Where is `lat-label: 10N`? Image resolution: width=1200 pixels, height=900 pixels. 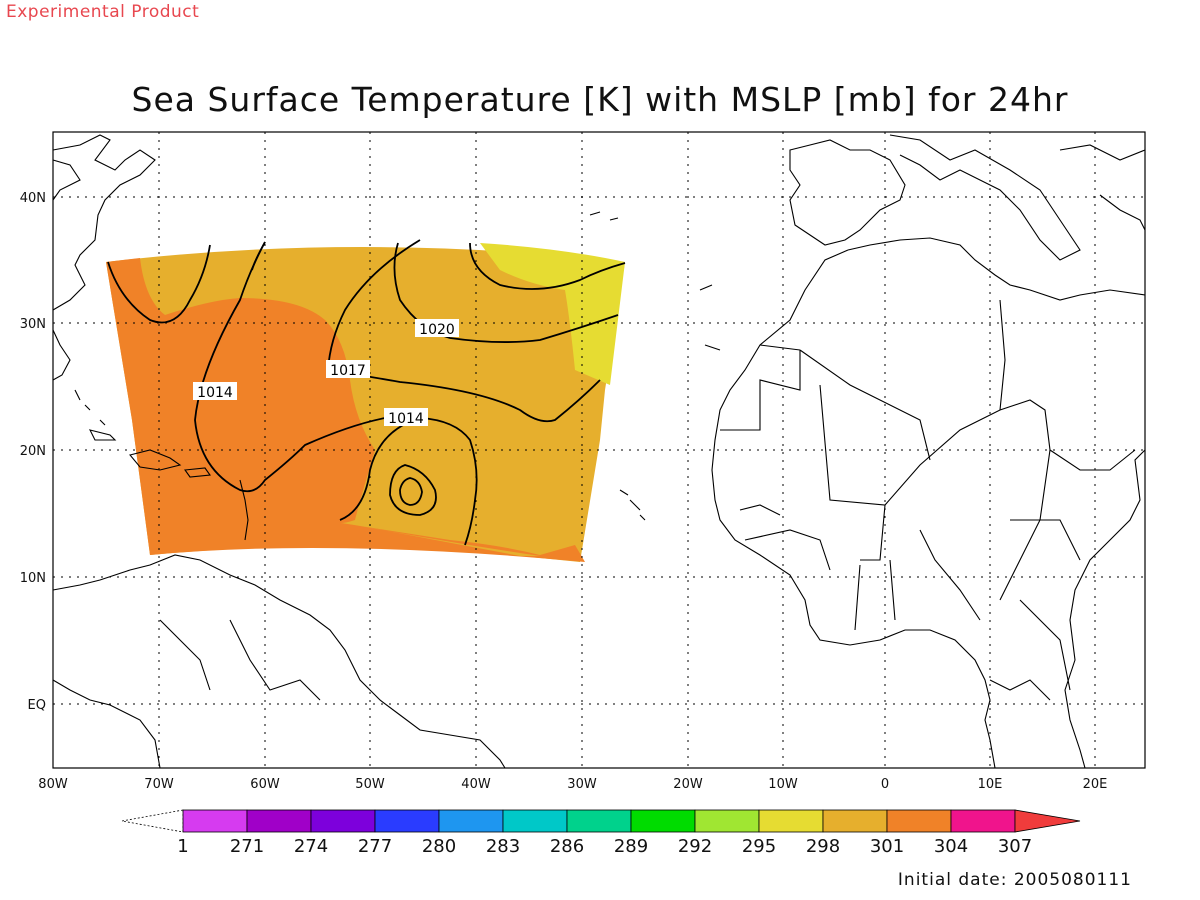 lat-label: 10N is located at coordinates (33, 578).